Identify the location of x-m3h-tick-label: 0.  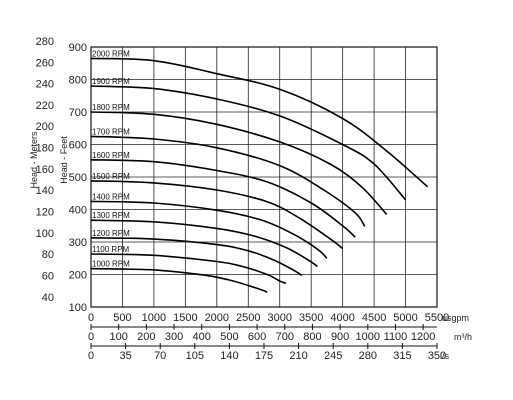
(91, 337).